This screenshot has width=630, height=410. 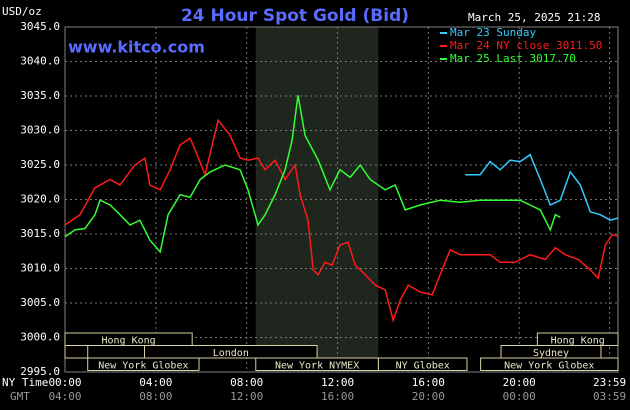 I want to click on gmt-tick-label: 12:00, so click(x=246, y=396).